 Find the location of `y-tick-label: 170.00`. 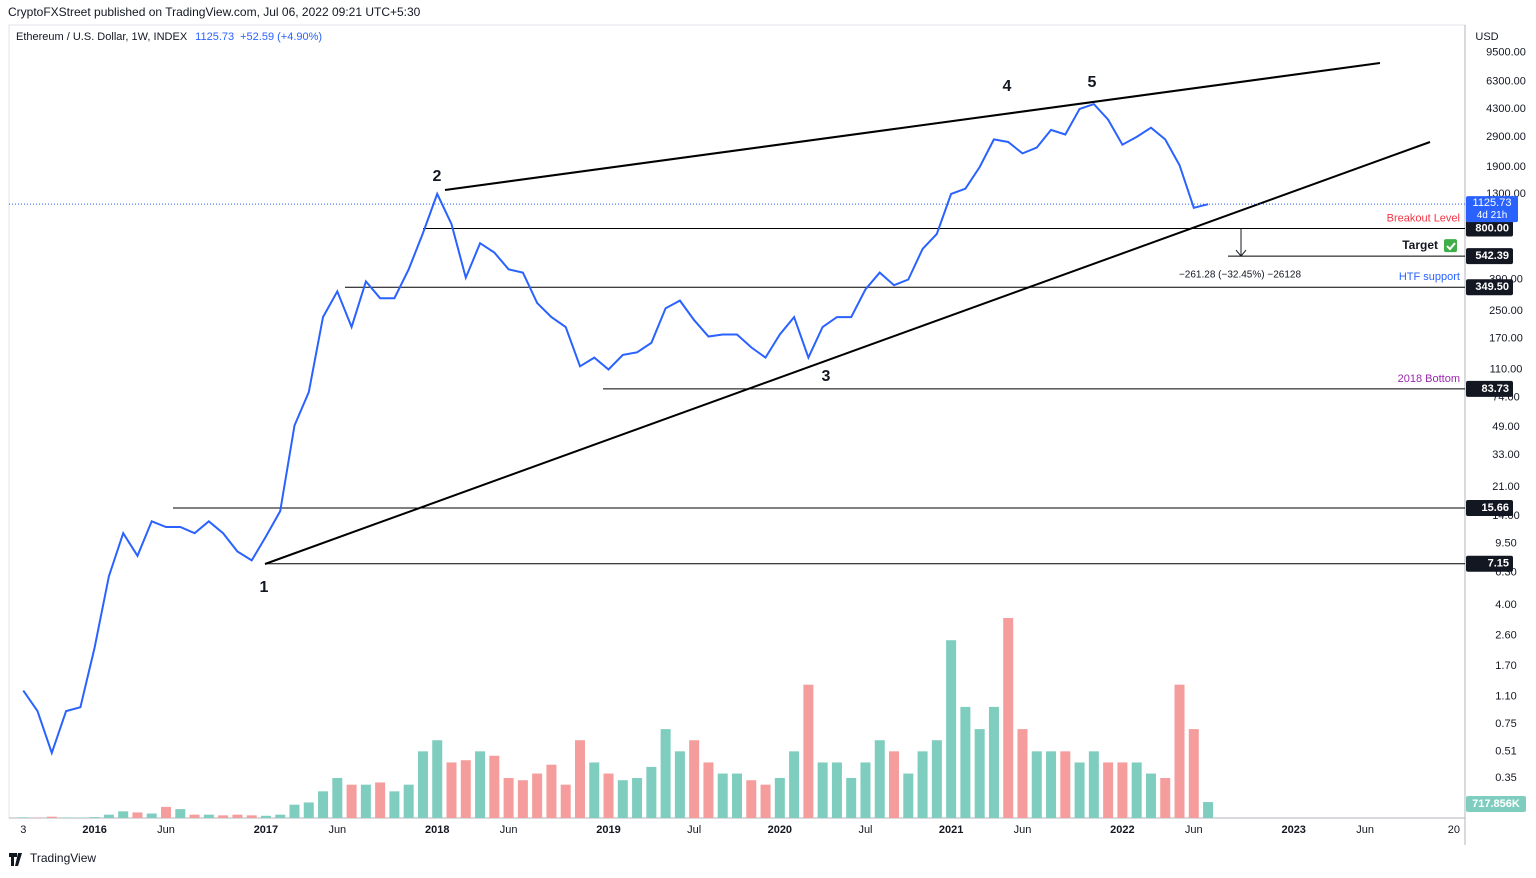

y-tick-label: 170.00 is located at coordinates (1506, 338).